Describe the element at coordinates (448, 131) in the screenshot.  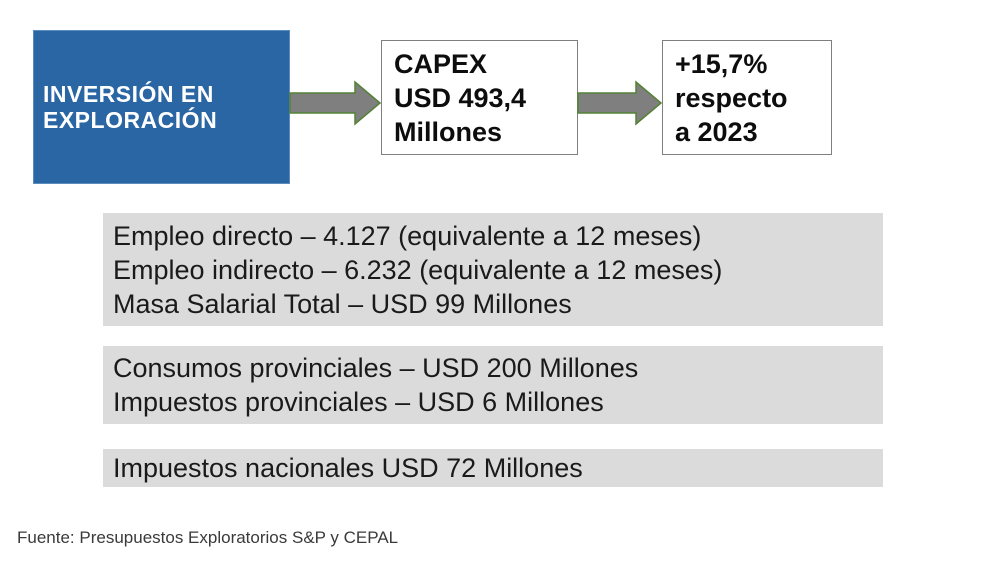
I see `capex-line-3: Millones` at that location.